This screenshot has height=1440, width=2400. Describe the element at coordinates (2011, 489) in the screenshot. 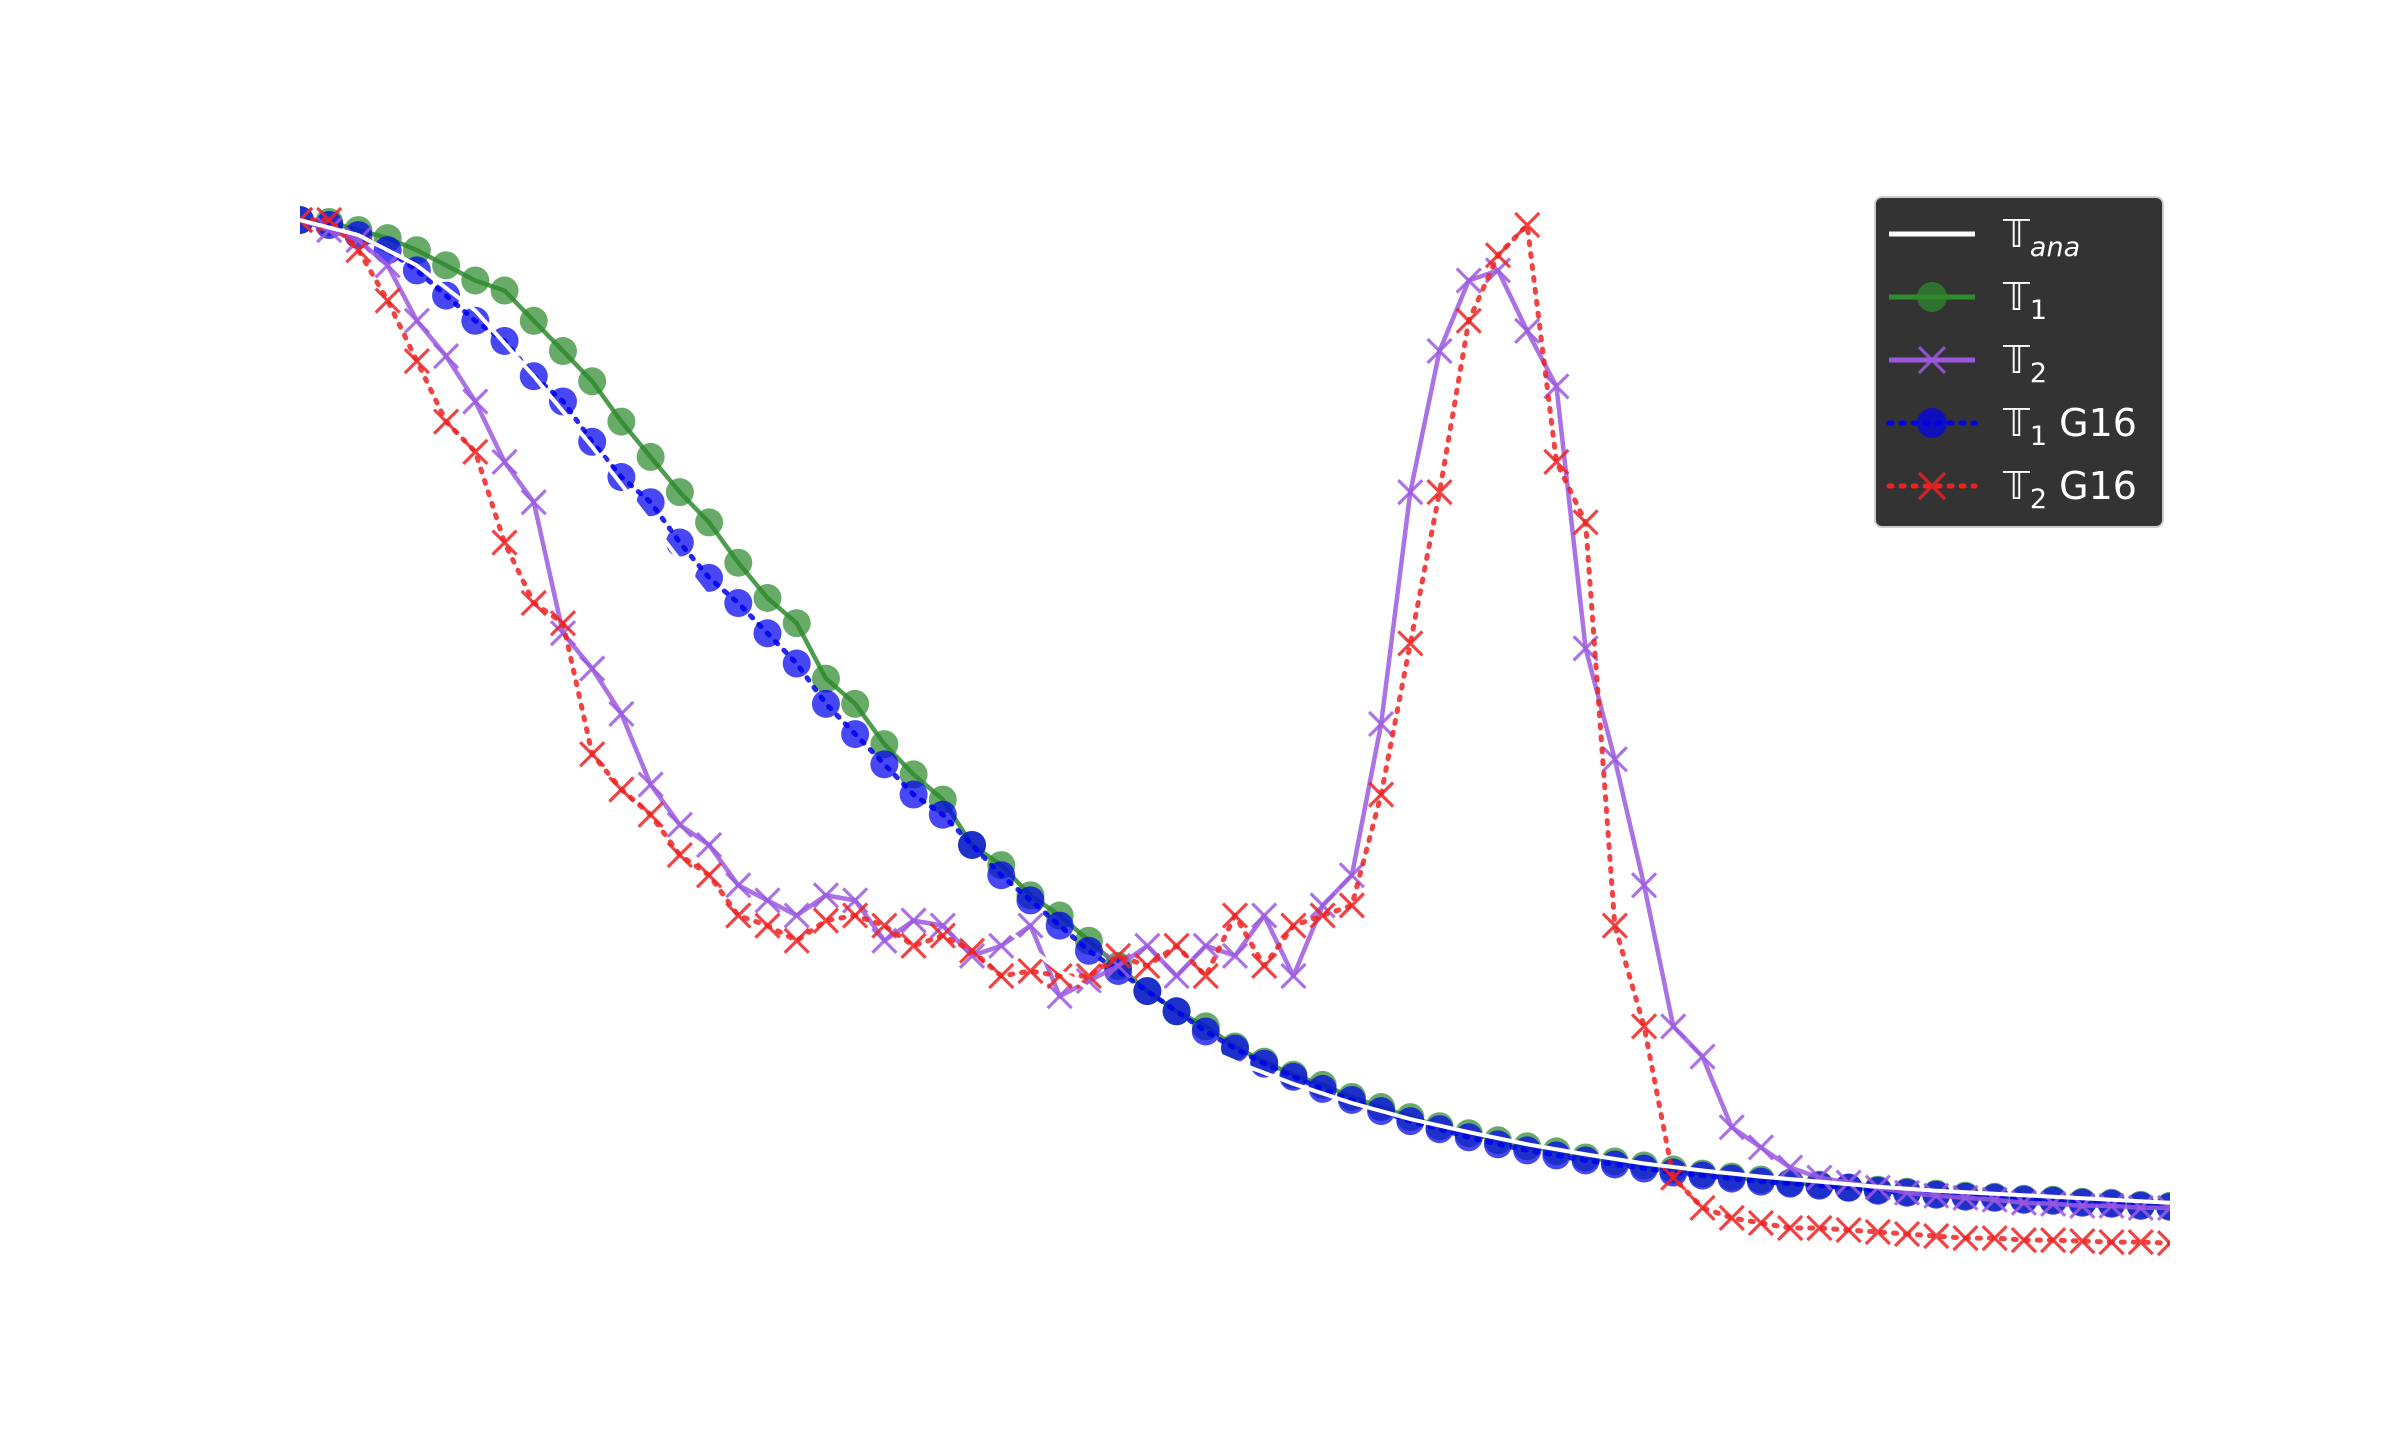

I see `legend-item-t2_g16: 𝕋2 G16` at that location.